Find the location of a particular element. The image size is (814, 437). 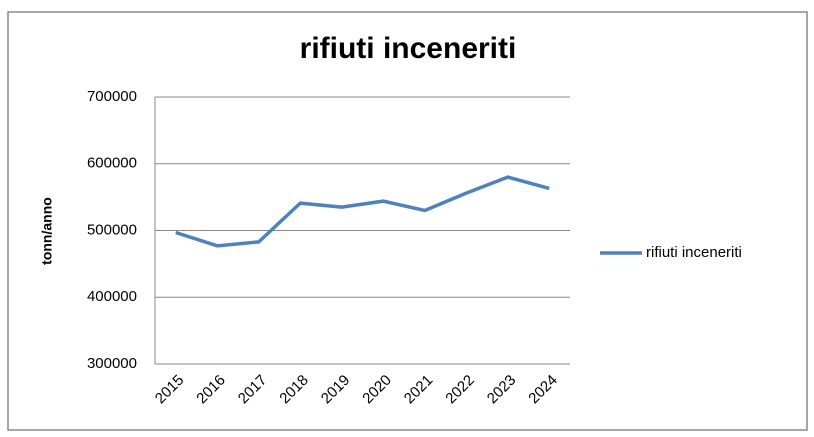

y-tick-label: 600000 is located at coordinates (112, 163).